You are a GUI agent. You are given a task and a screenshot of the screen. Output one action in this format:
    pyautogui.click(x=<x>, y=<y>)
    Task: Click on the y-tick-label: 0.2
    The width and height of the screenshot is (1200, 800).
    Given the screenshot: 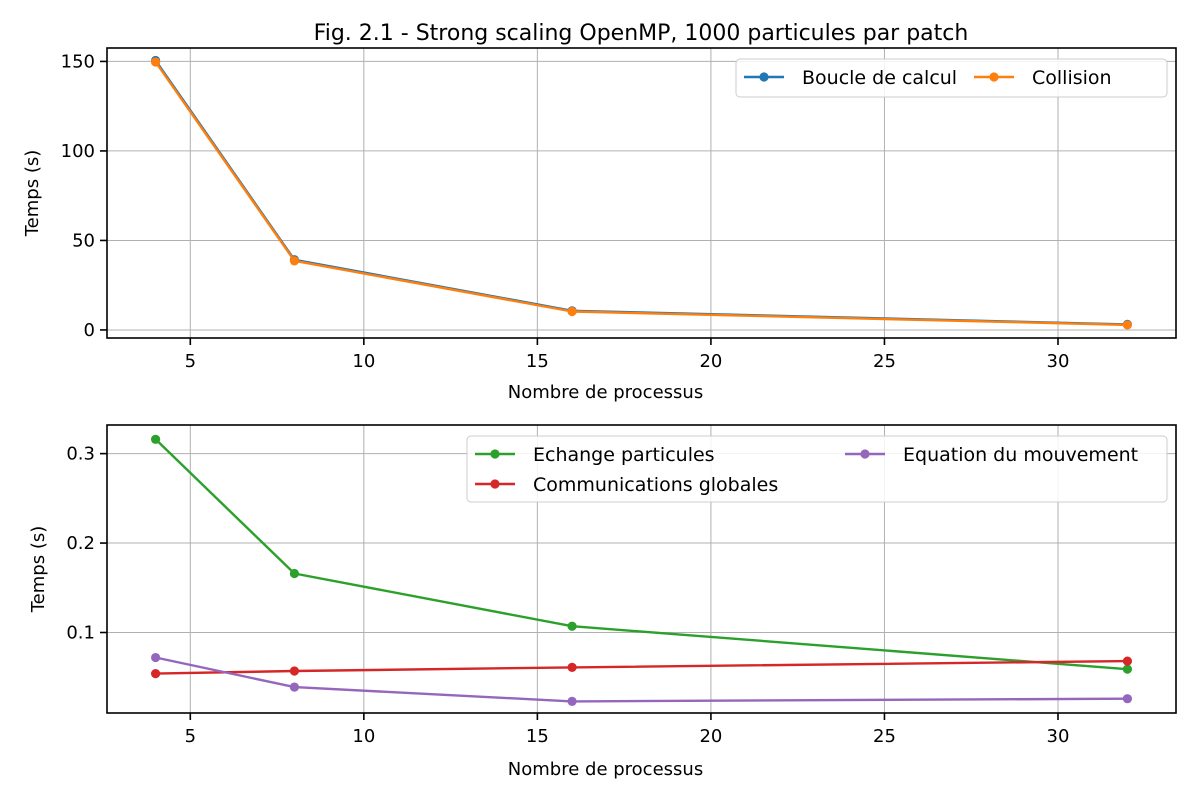 What is the action you would take?
    pyautogui.click(x=80, y=543)
    